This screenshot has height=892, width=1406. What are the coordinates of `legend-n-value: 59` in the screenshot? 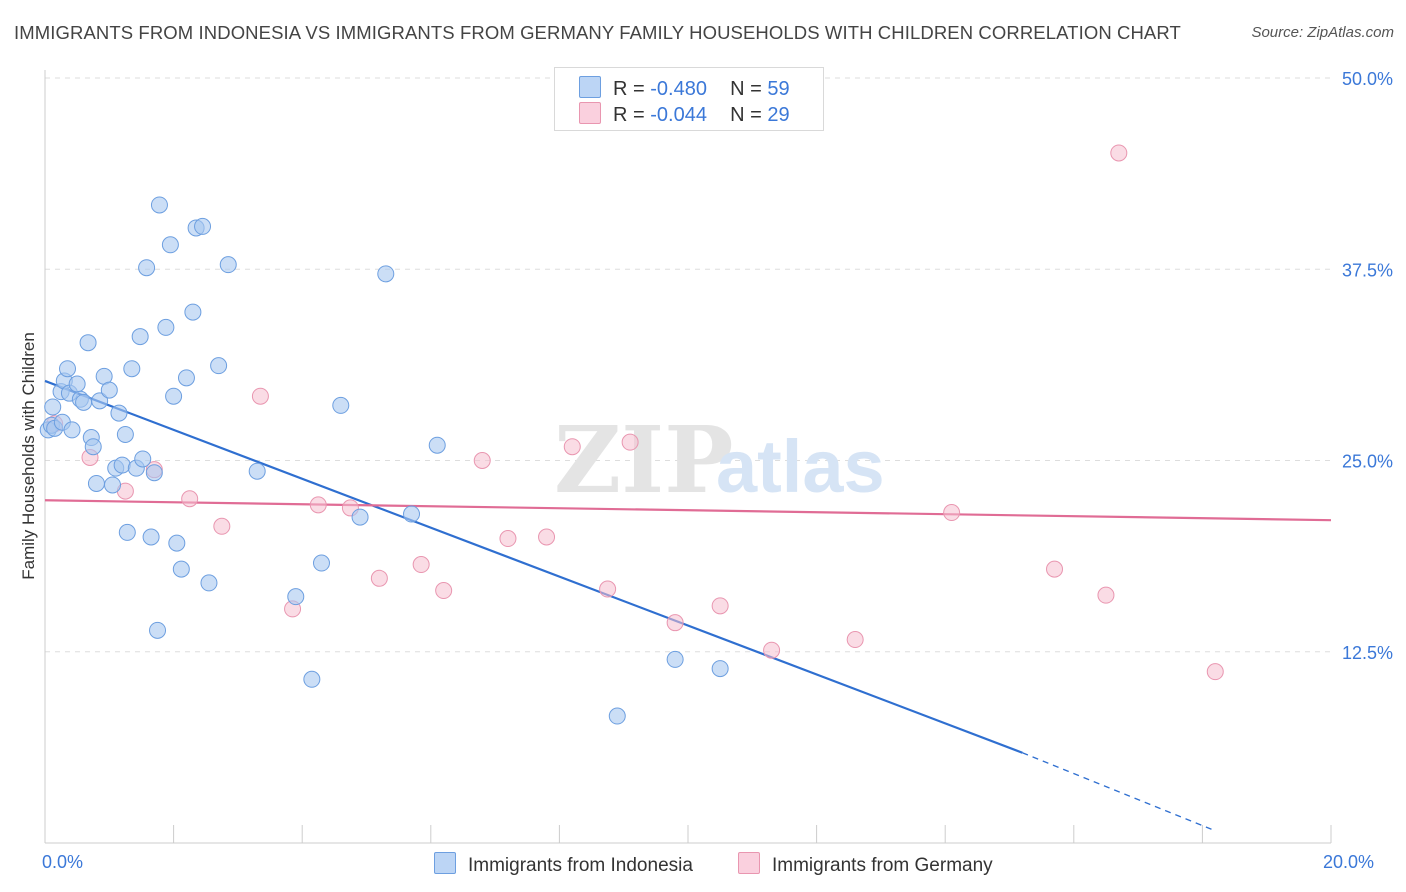 It's located at (778, 89).